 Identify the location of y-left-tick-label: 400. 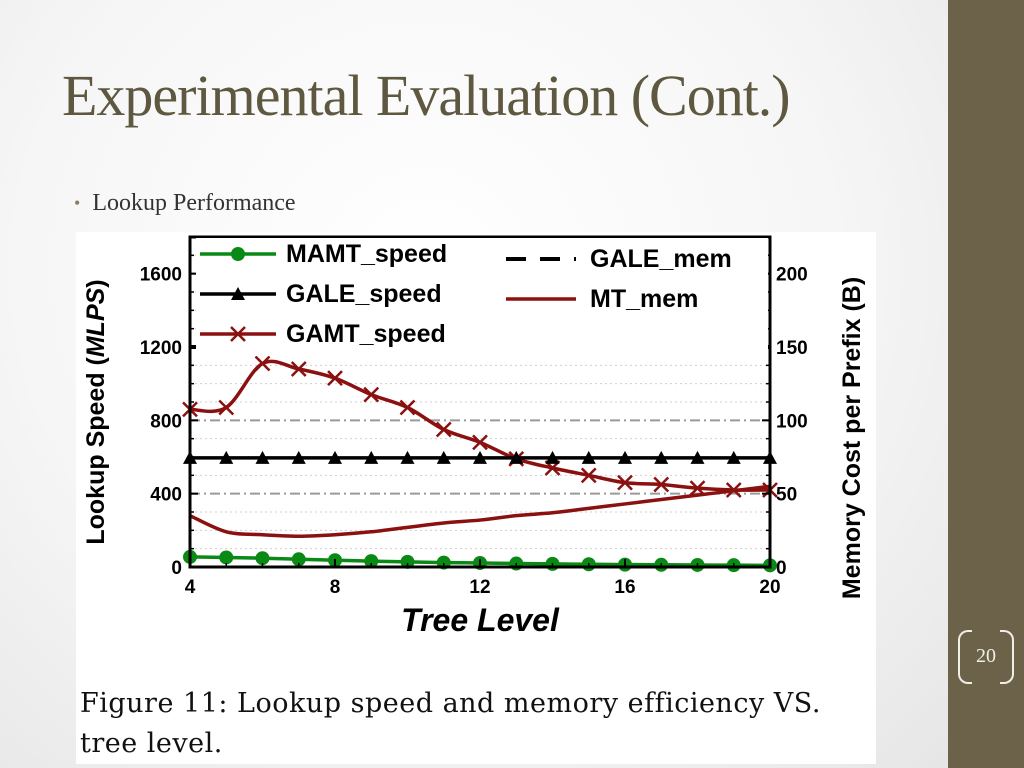
(166, 495).